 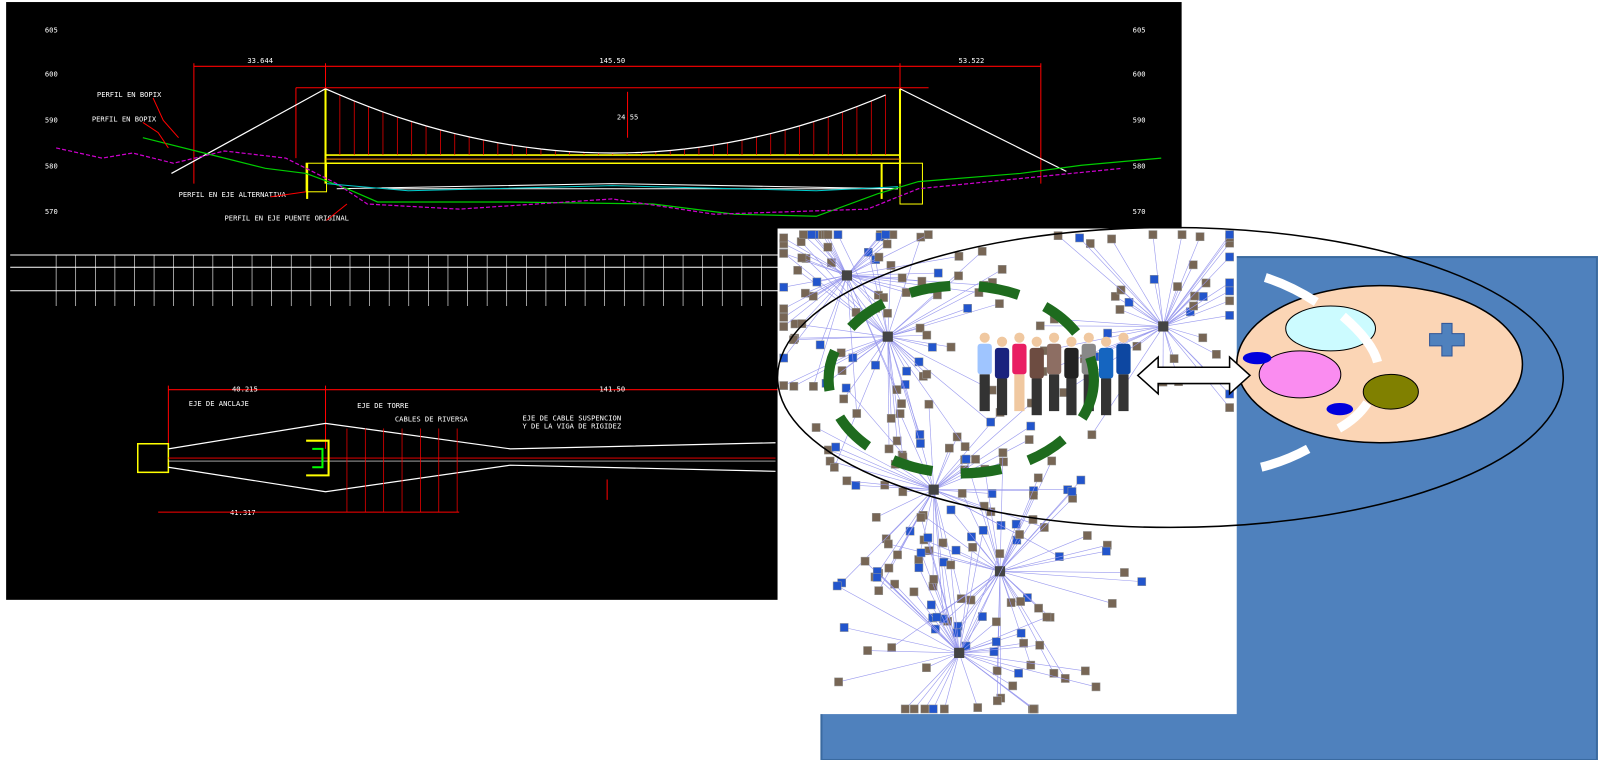 What do you see at coordinates (286, 217) in the screenshot?
I see `cad-text: PERFIL EN EJE PUENTE ORIGINAL` at bounding box center [286, 217].